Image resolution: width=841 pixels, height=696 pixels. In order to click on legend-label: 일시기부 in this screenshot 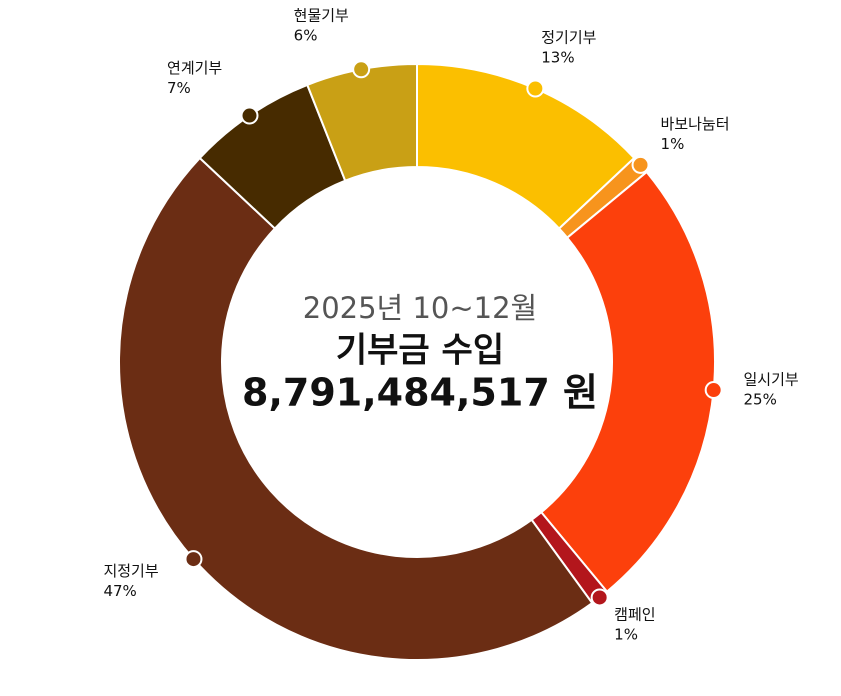, I will do `click(770, 379)`.